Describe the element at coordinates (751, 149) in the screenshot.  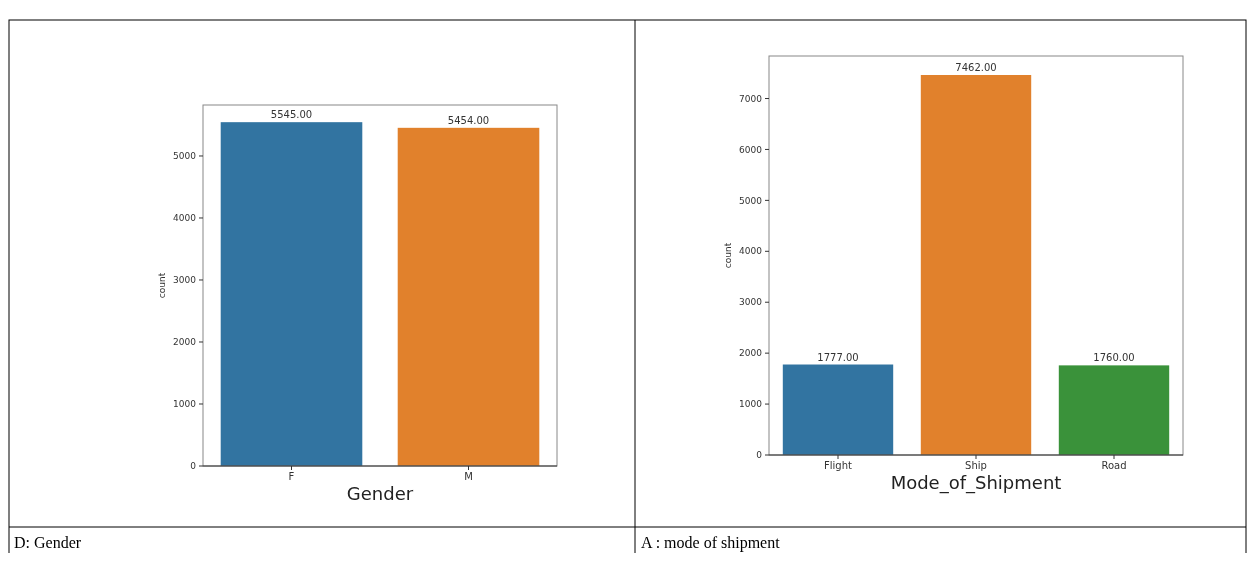
I see `y-tick-label: 6000` at that location.